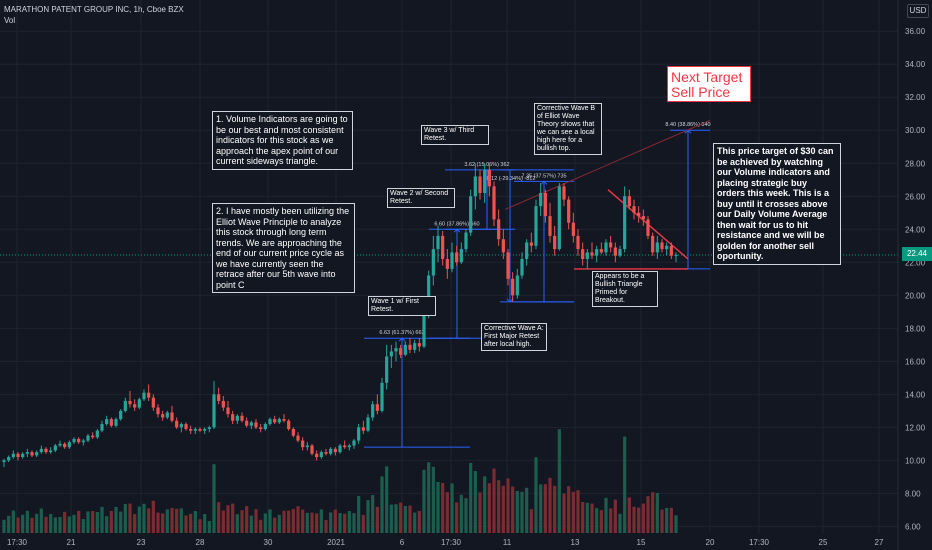  Describe the element at coordinates (421, 198) in the screenshot. I see `note-wave-2: Wave 2 w/ Second Retest.` at that location.